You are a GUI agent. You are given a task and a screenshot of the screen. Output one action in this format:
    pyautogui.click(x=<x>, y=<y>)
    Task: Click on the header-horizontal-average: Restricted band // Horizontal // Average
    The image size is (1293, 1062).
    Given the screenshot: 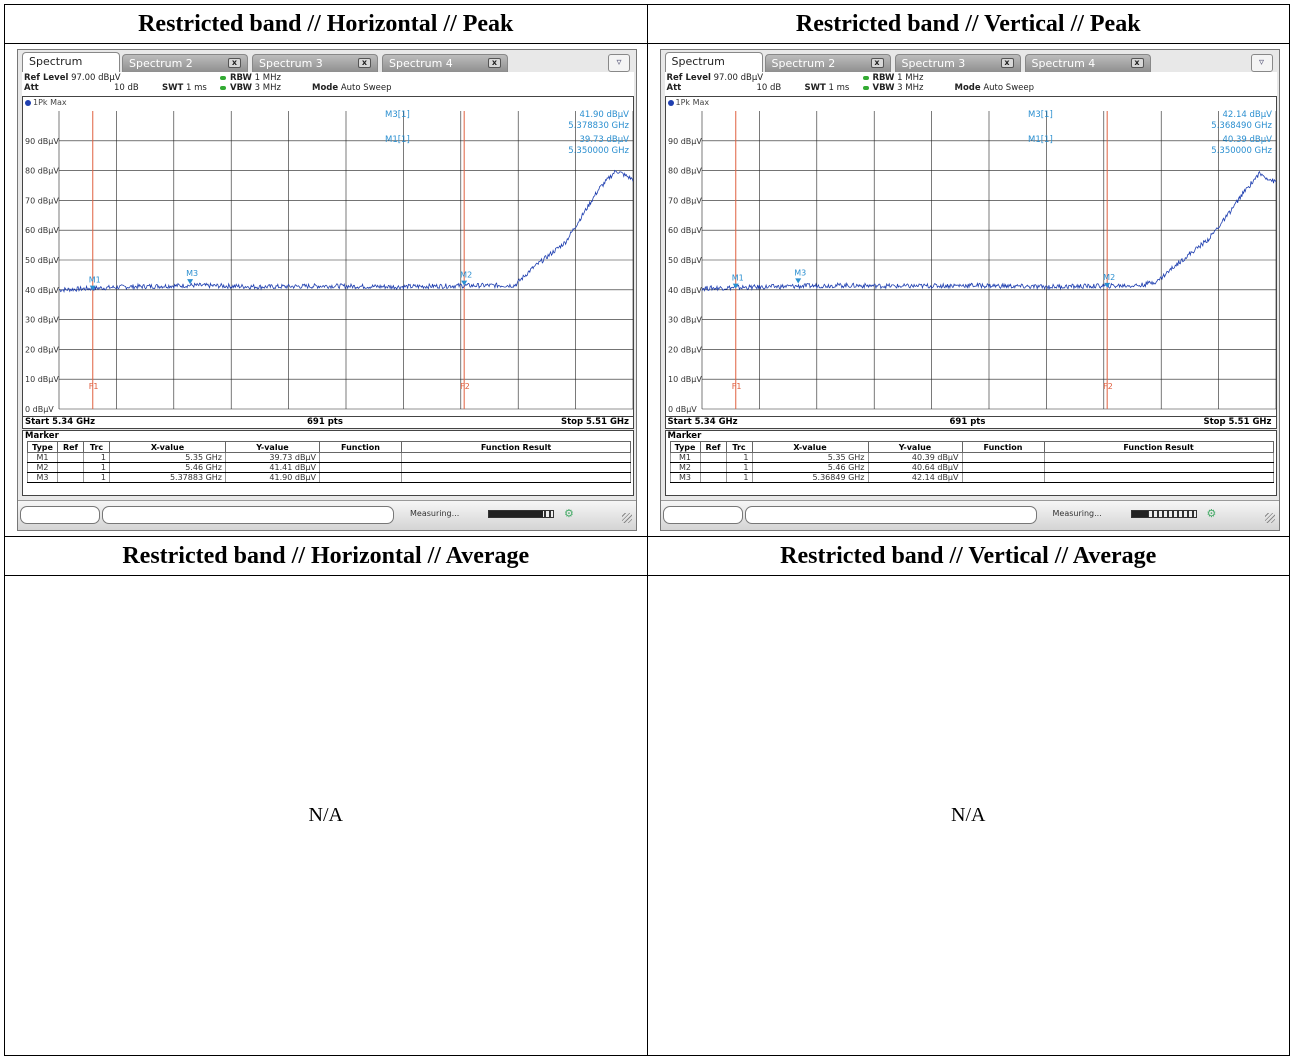 What is the action you would take?
    pyautogui.click(x=326, y=556)
    